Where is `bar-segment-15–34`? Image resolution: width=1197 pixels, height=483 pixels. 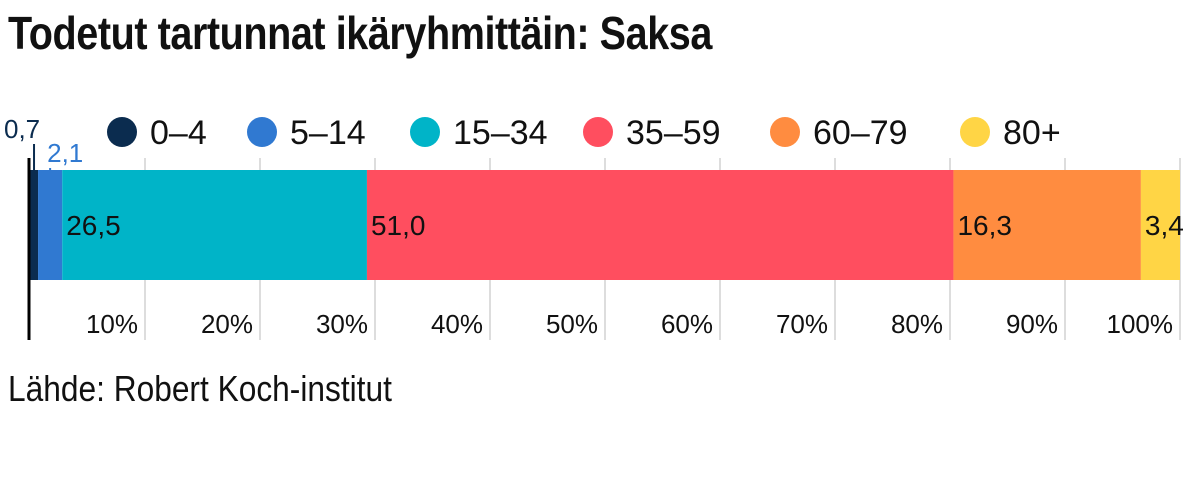
bar-segment-15–34 is located at coordinates (214, 225).